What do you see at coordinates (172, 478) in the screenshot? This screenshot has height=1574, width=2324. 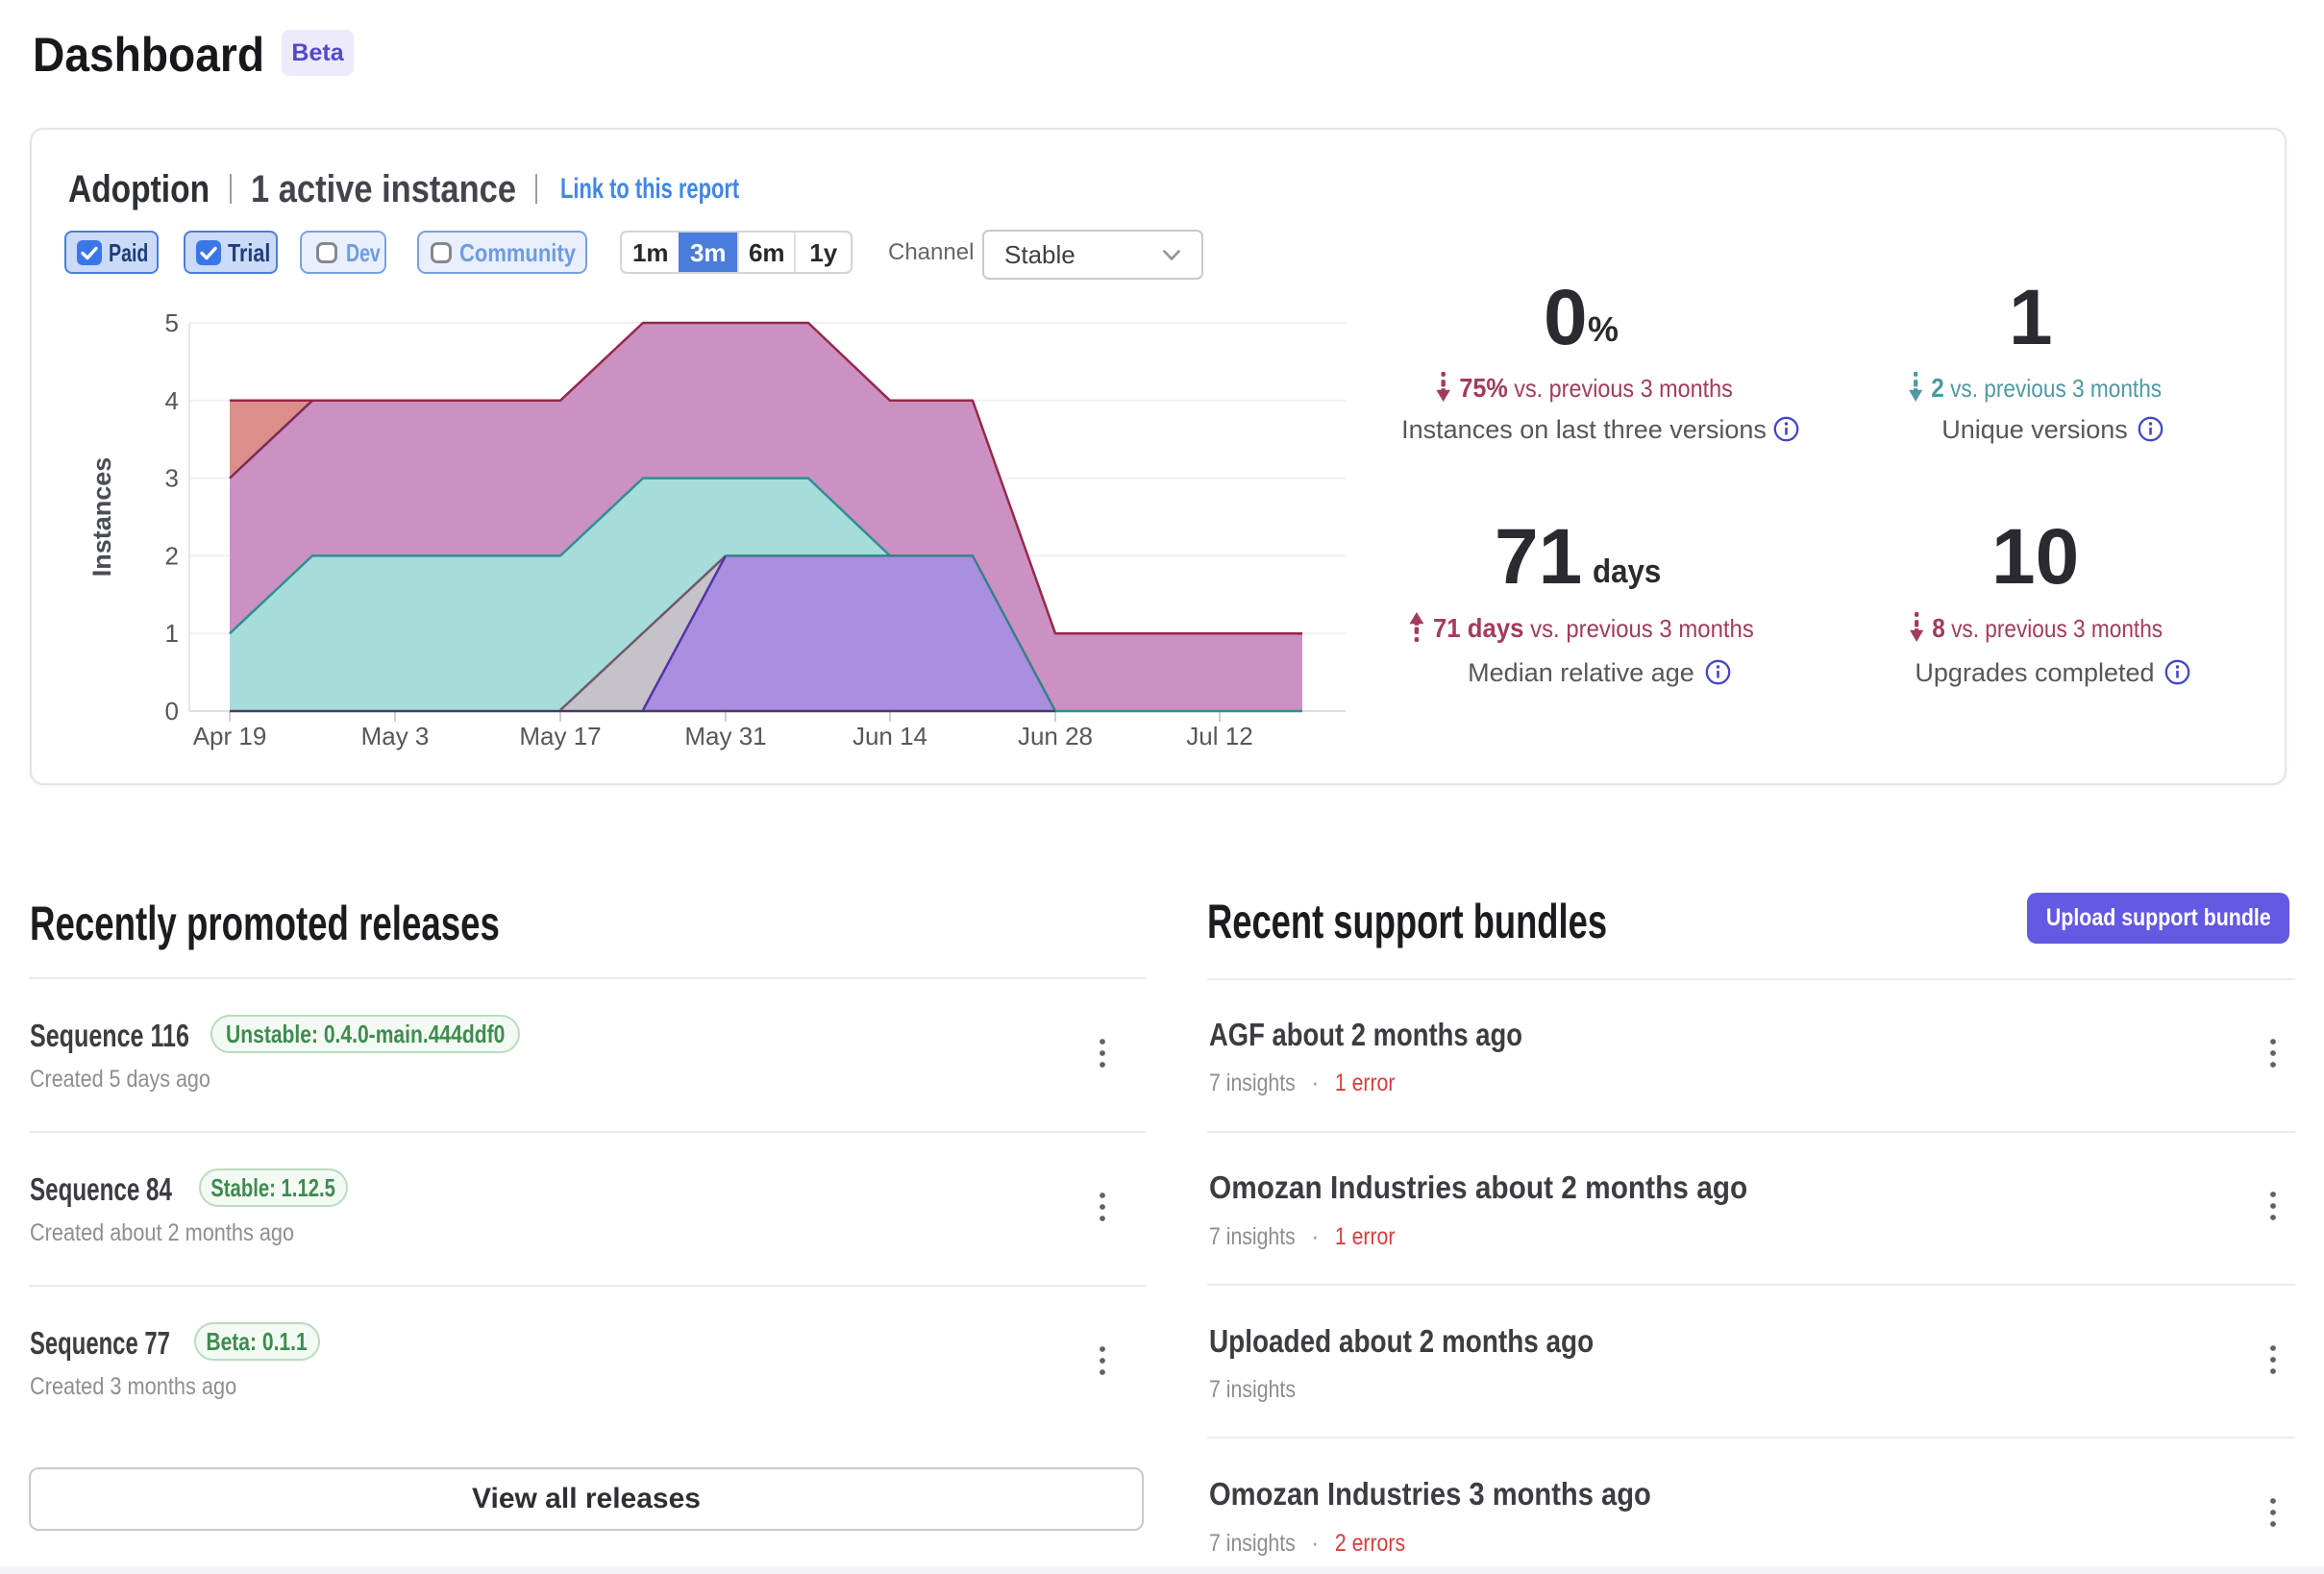 I see `svg-text: 3` at bounding box center [172, 478].